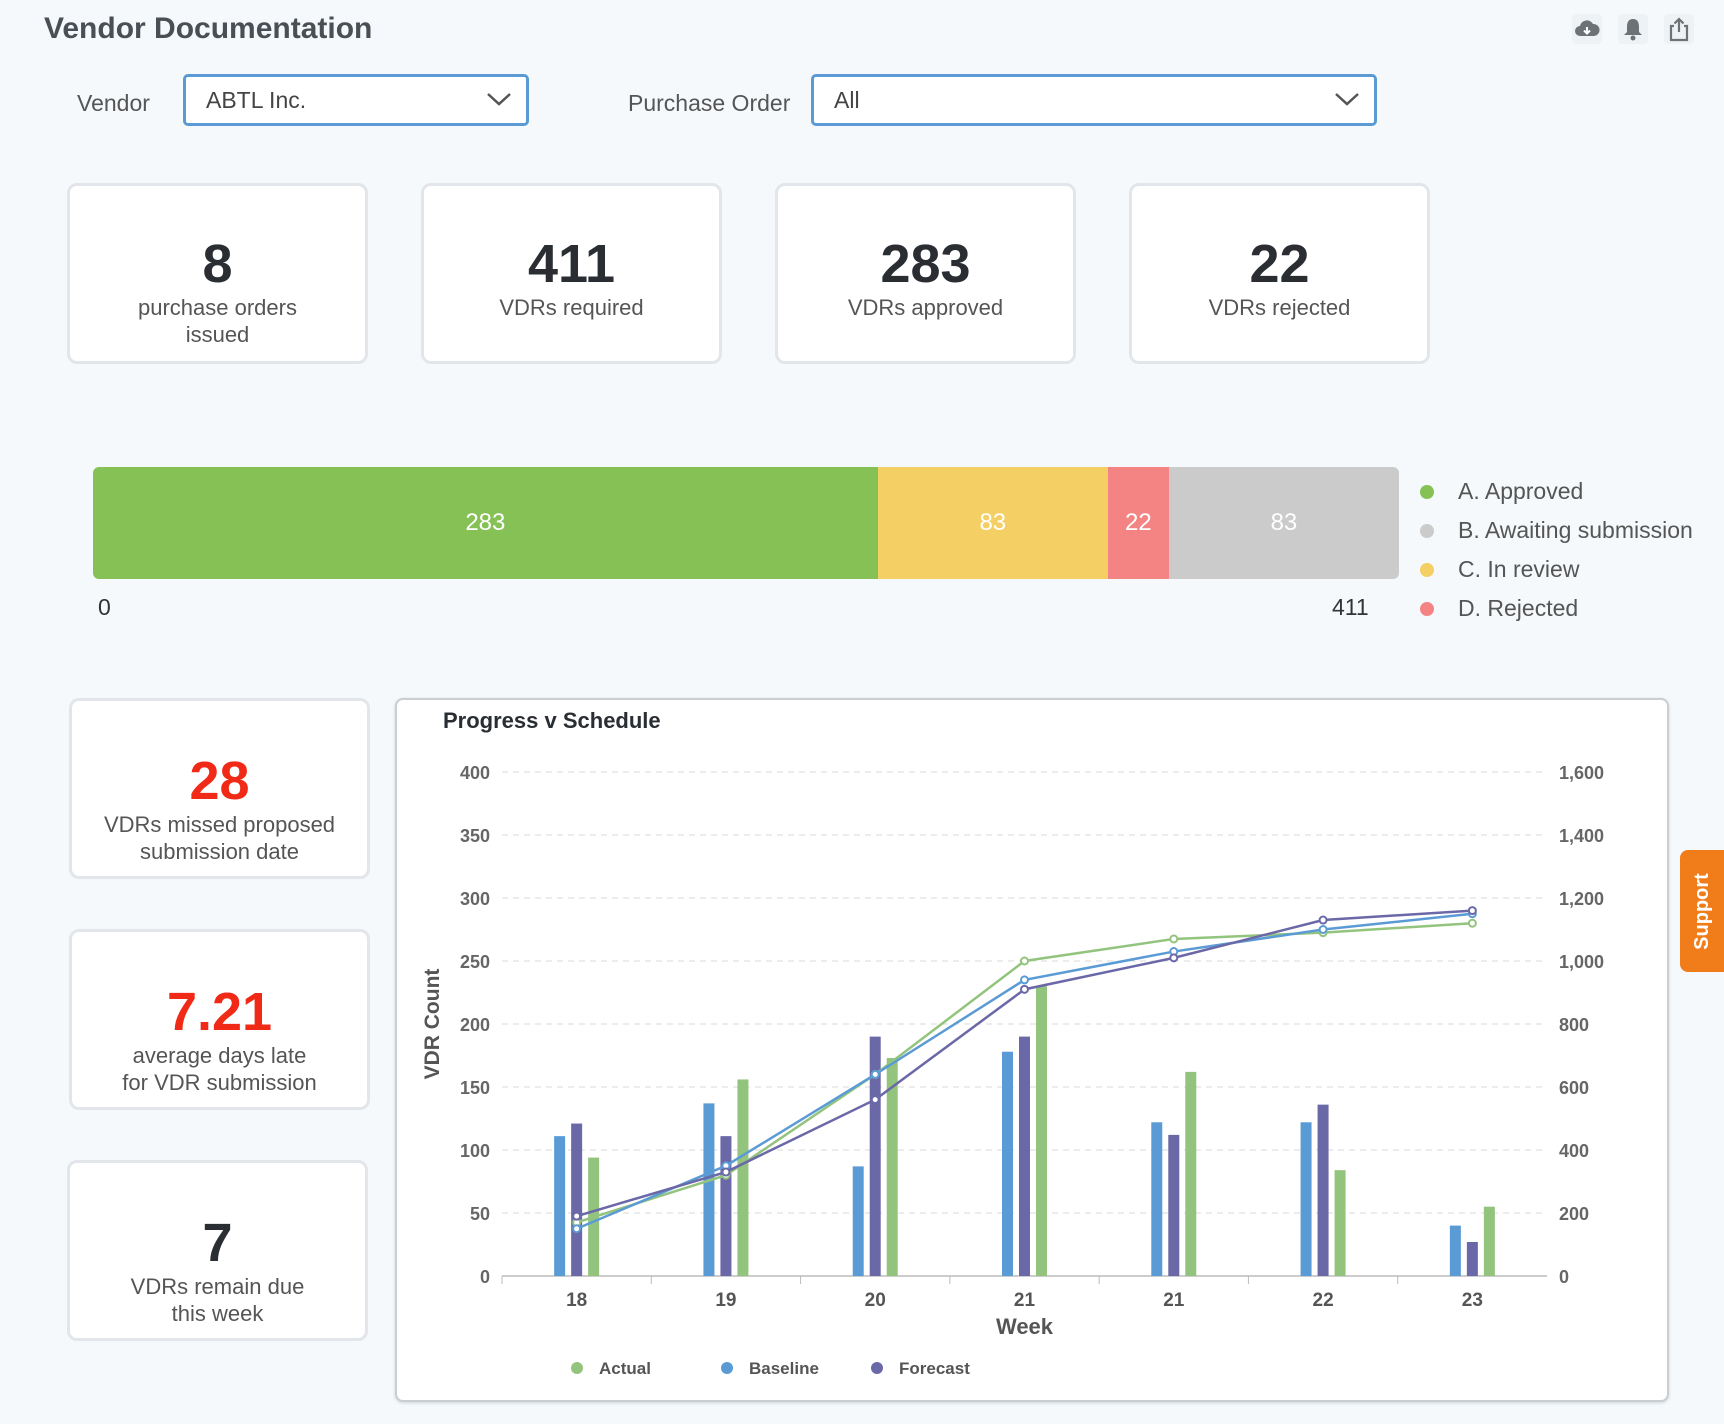  Describe the element at coordinates (219, 1012) in the screenshot. I see `kpi-value: 7.21` at that location.